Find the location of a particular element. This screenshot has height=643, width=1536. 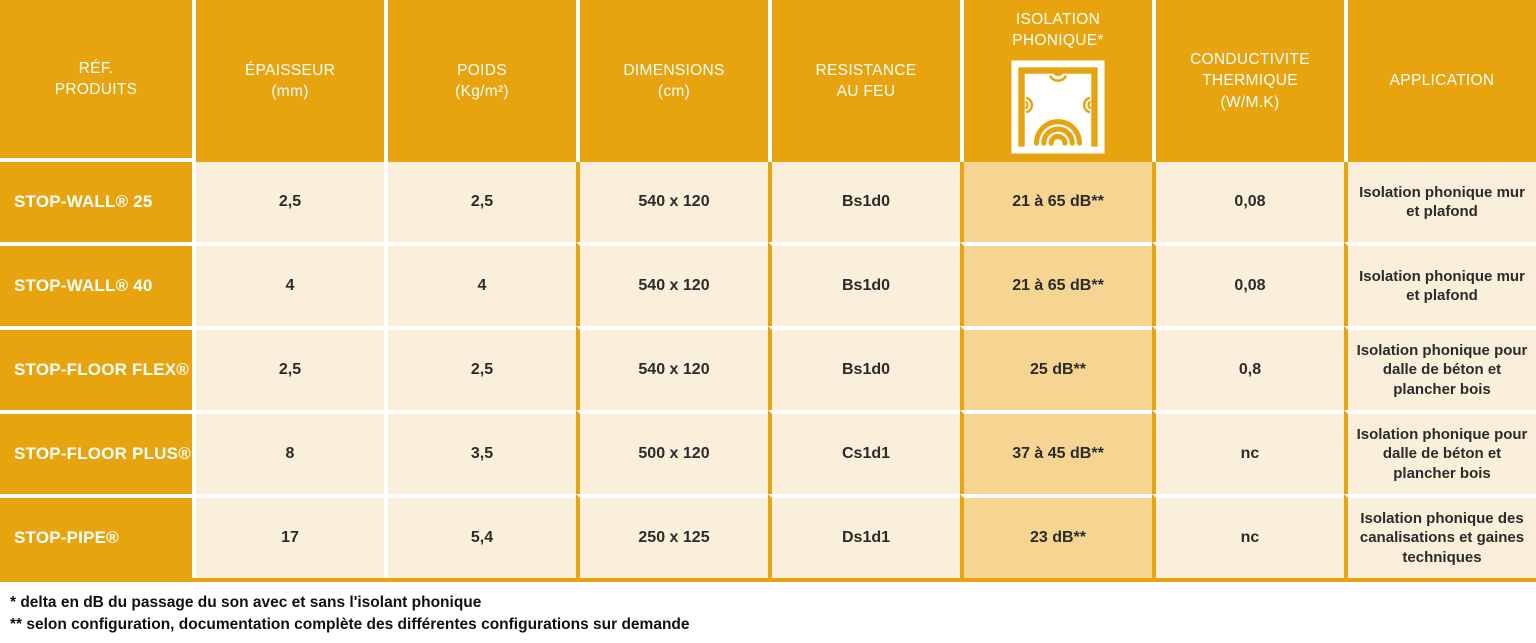

cell-ref-produit: STOP-FLOOR PLUS® is located at coordinates (96, 452).